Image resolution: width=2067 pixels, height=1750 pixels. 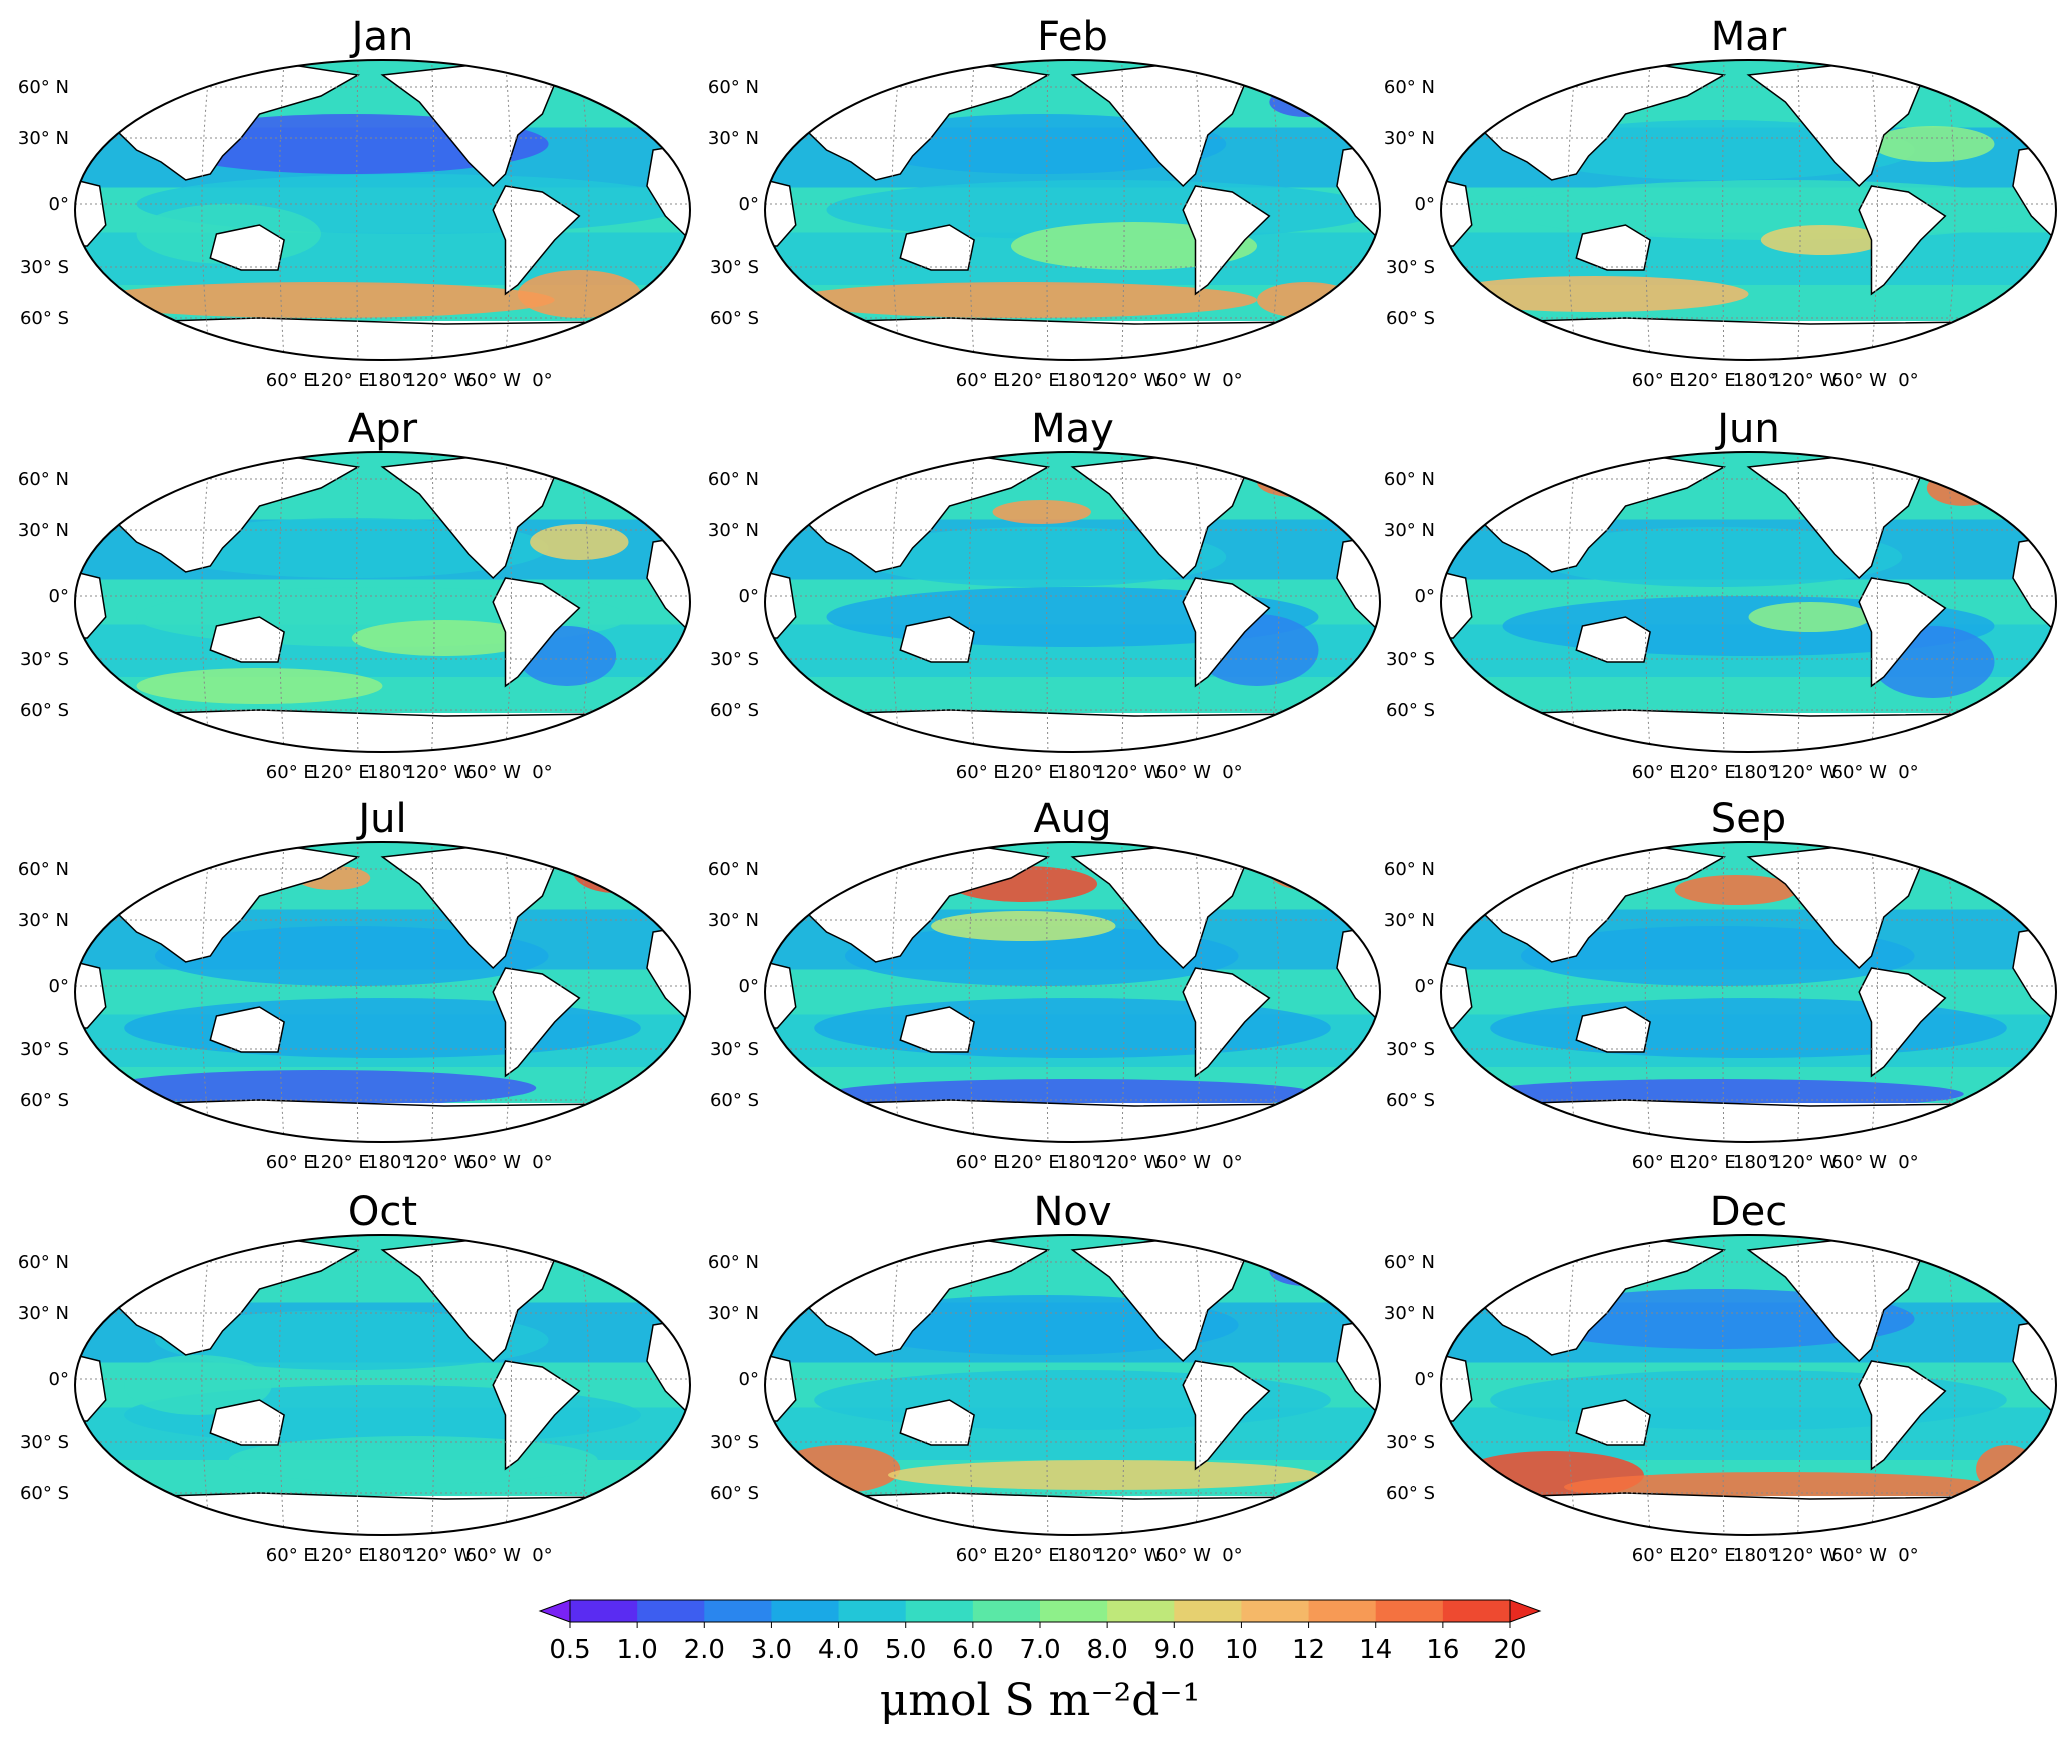 I want to click on panel-title: May, so click(x=1072, y=429).